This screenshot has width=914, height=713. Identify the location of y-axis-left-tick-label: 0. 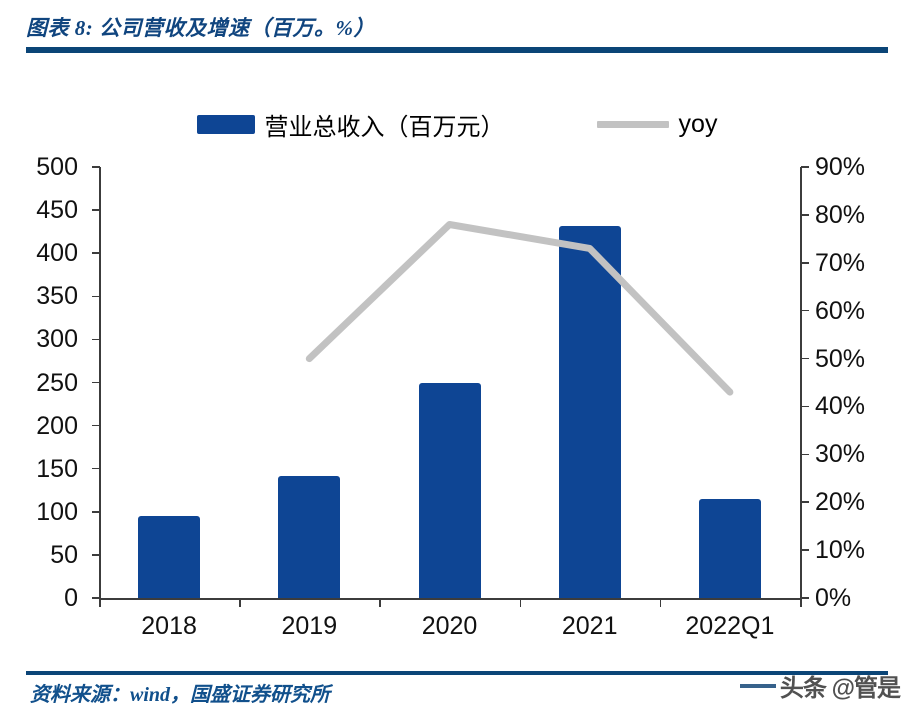
(71, 598).